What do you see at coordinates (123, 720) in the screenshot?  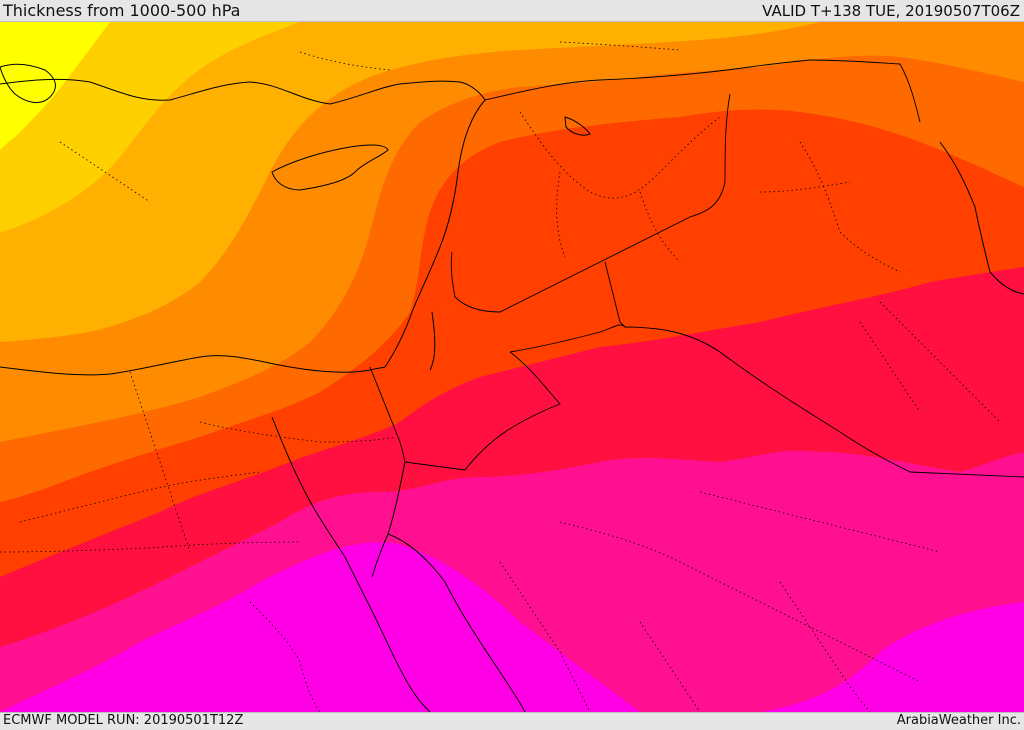 I see `model-run-label: ECMWF MODEL RUN: 20190501T12Z` at bounding box center [123, 720].